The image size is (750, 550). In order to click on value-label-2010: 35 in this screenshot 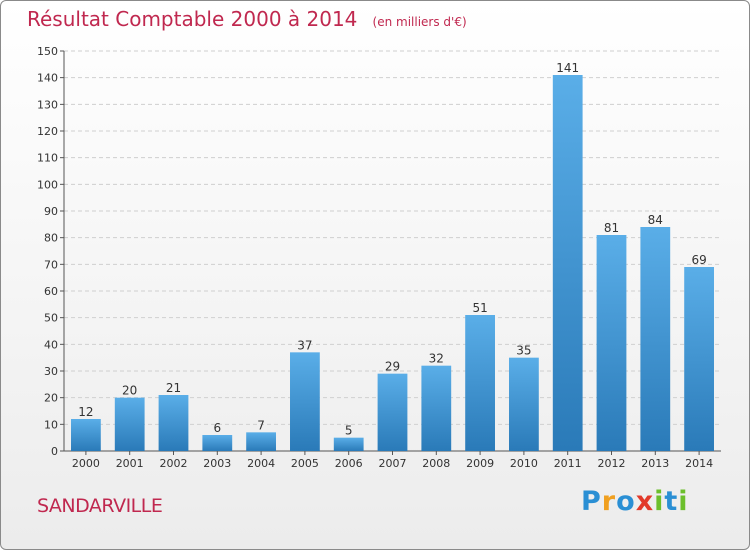, I will do `click(523, 351)`.